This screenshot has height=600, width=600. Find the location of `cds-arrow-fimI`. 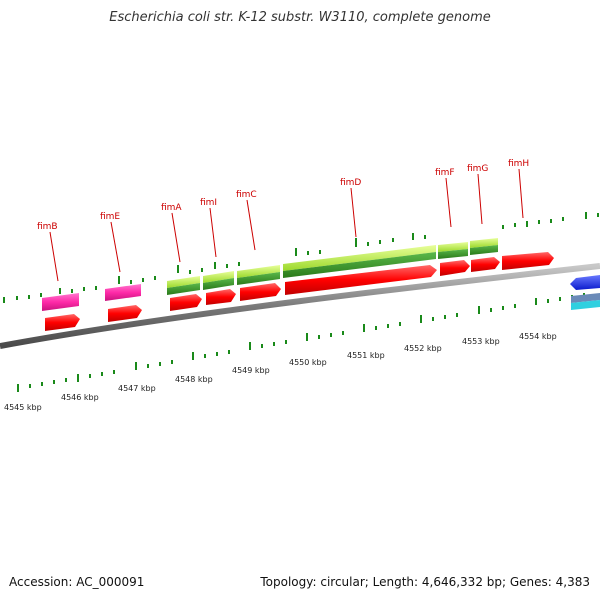

cds-arrow-fimI is located at coordinates (221, 297).